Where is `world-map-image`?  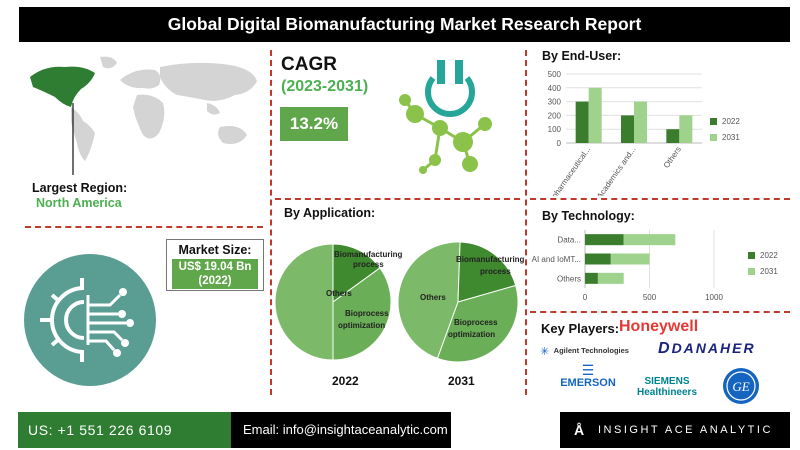
world-map-image is located at coordinates (143, 110).